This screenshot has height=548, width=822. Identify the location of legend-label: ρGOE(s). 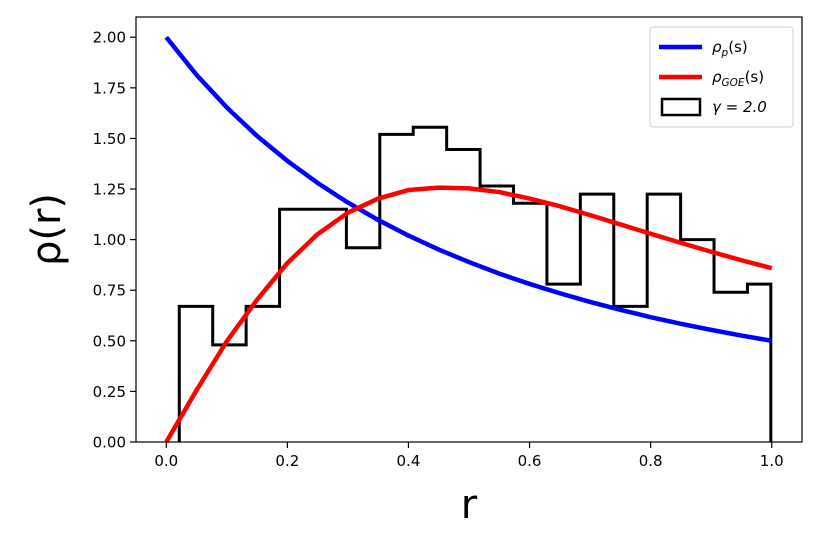
(738, 78).